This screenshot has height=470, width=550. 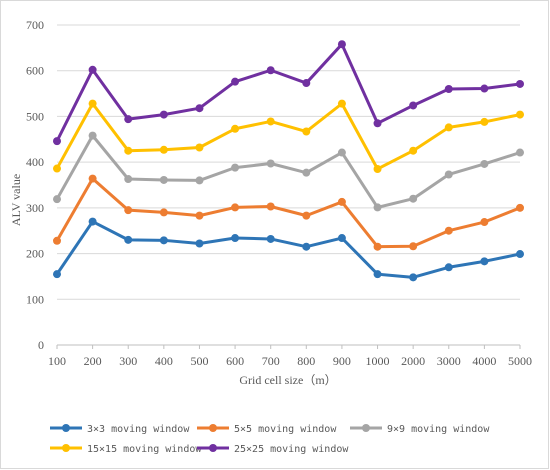 I want to click on x-axis-label: Grid cell size（m）, so click(x=287, y=380).